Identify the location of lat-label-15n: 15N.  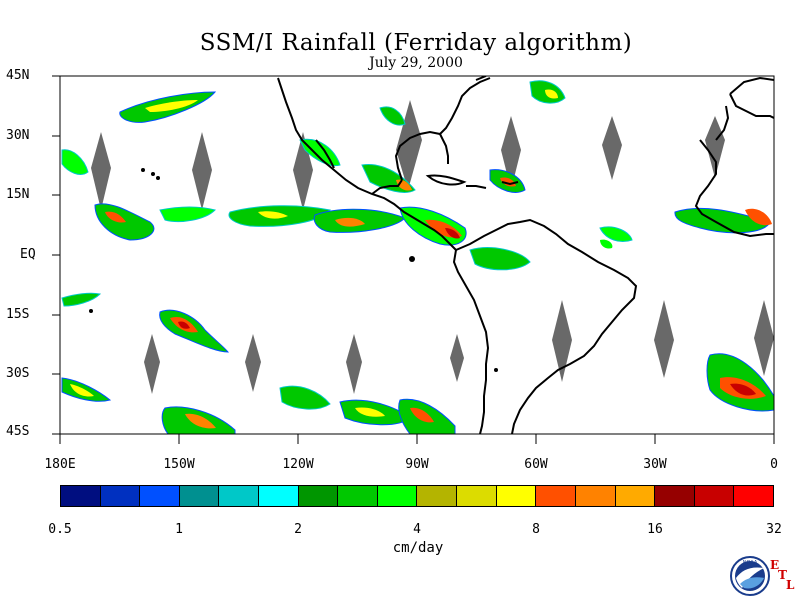
(18, 194).